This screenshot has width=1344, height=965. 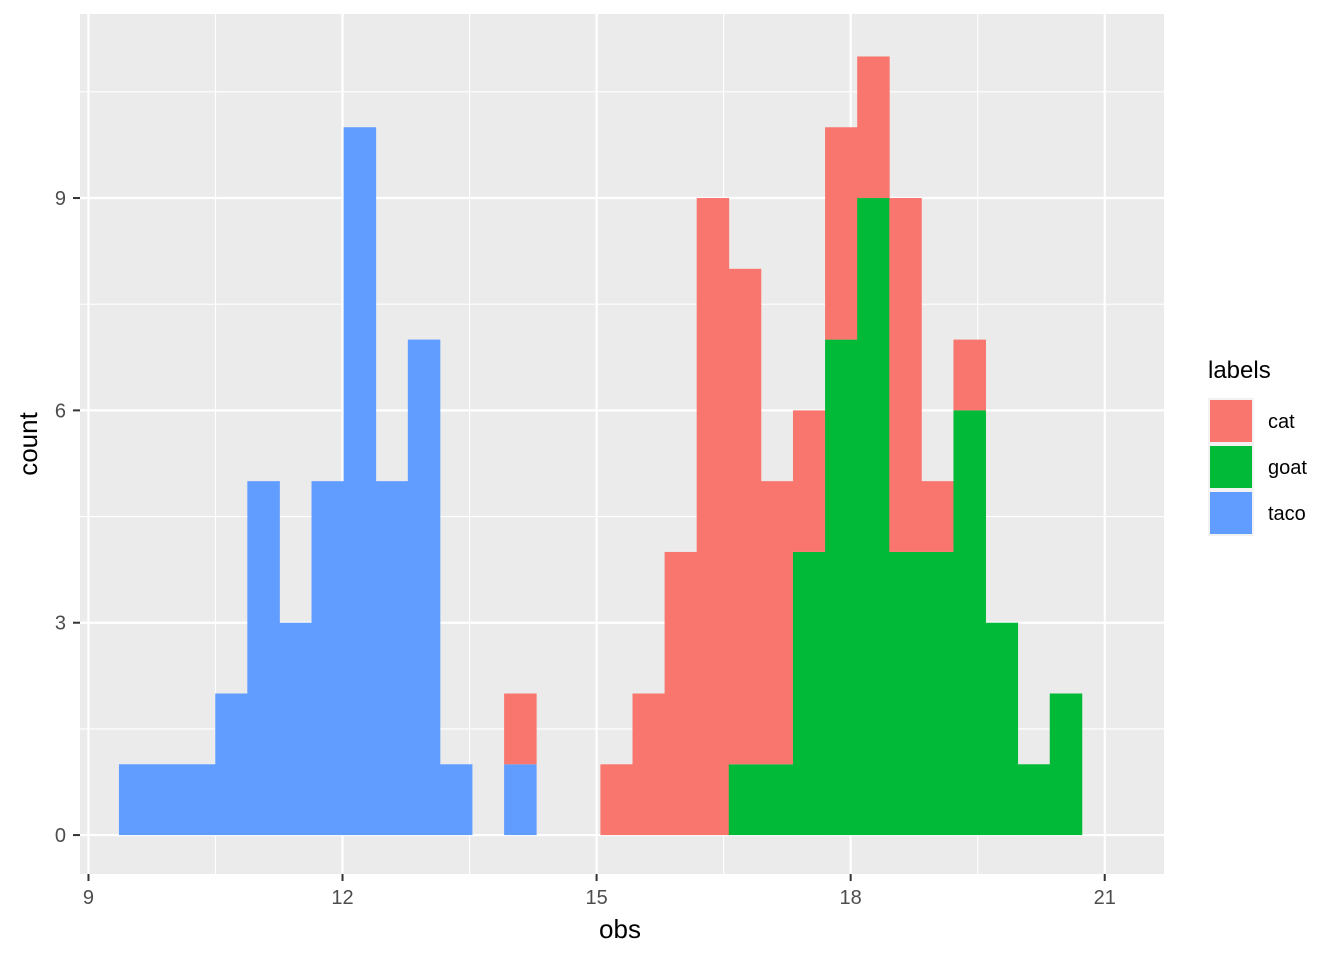 I want to click on y-tick-label: 0, so click(x=60, y=836).